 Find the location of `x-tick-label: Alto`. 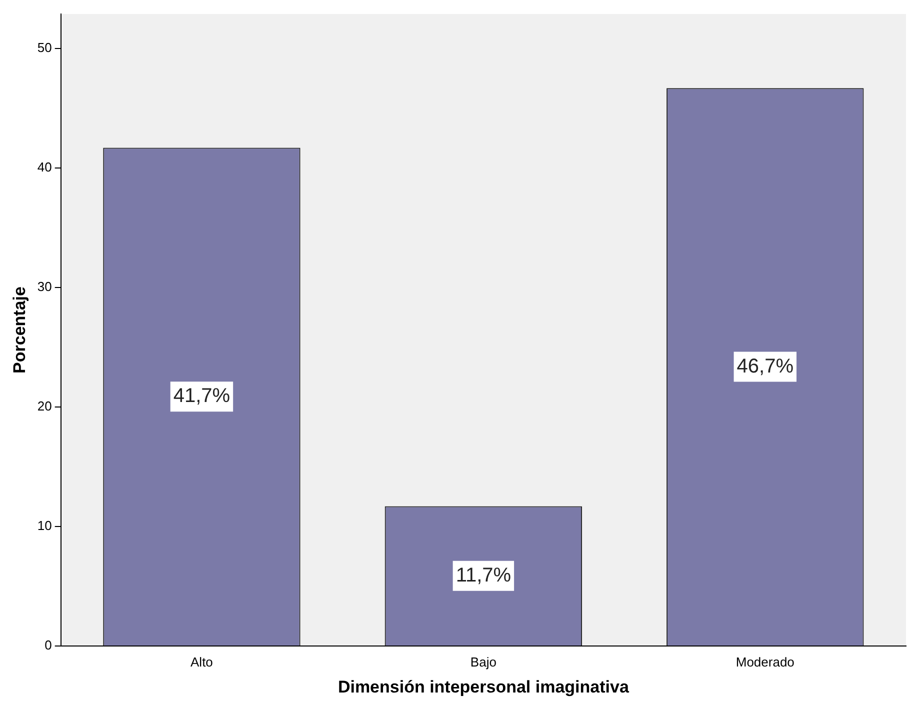

x-tick-label: Alto is located at coordinates (201, 662).